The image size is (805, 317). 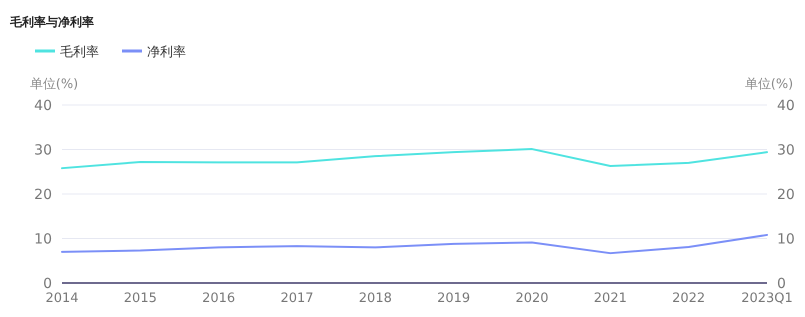 What do you see at coordinates (769, 84) in the screenshot?
I see `y2-axis-title: 单位(%)` at bounding box center [769, 84].